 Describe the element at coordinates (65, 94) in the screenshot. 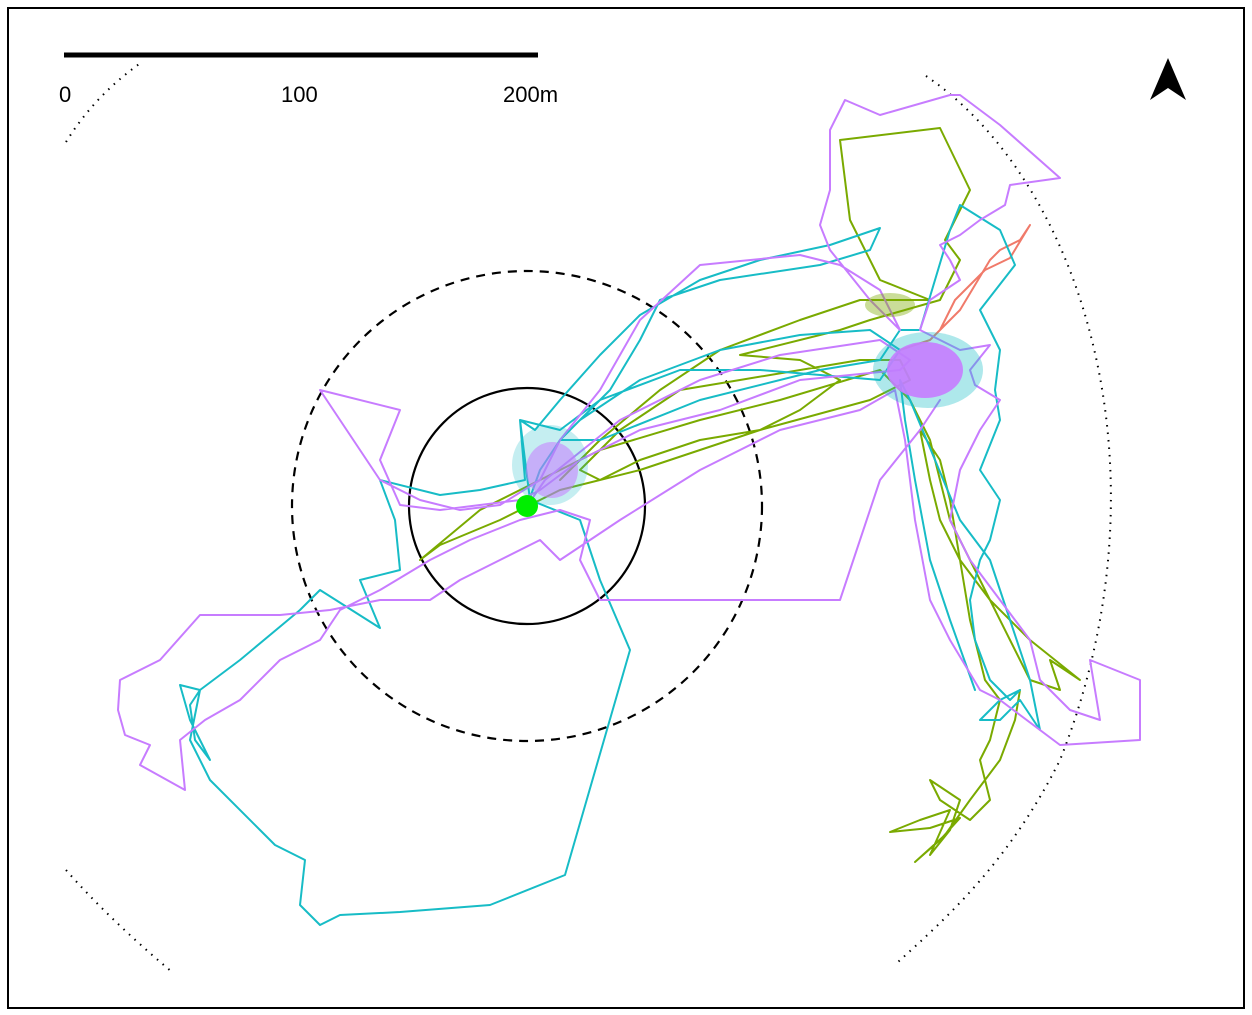

I see `scale-label-0: 0` at that location.